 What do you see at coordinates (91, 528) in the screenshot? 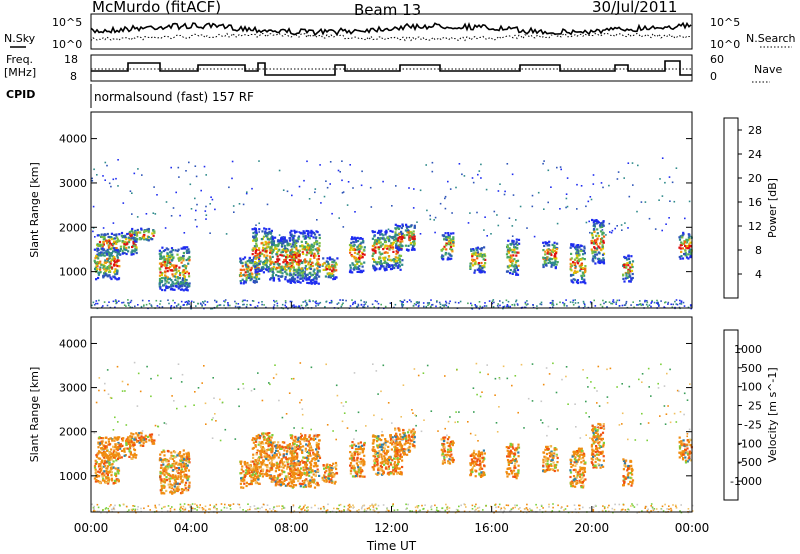
I see `xtick-label-0: 00:00` at bounding box center [91, 528].